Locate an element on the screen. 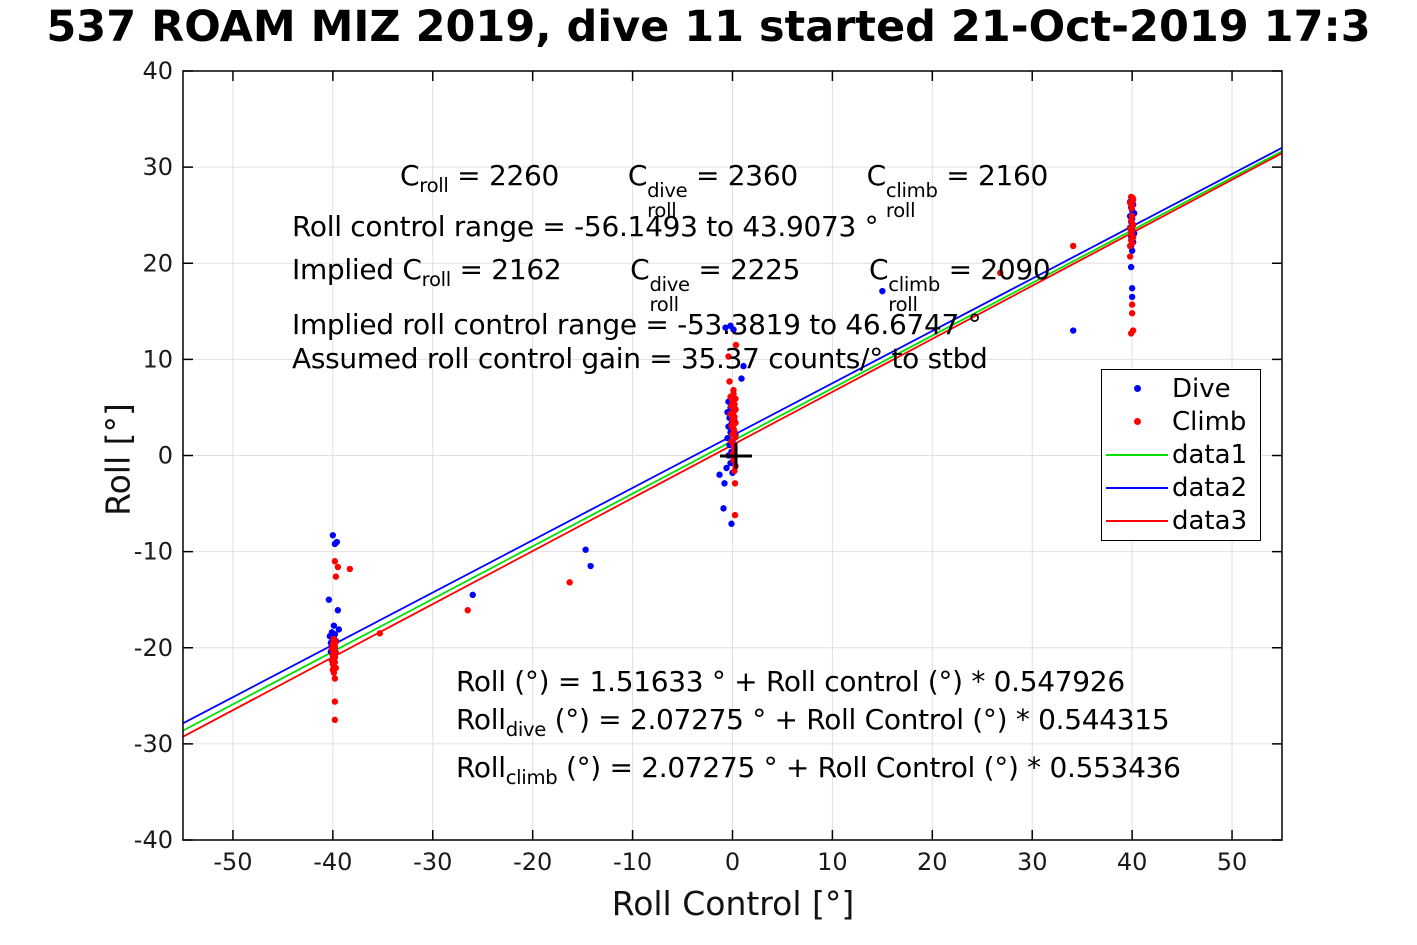 Image resolution: width=1417 pixels, height=945 pixels. legend-item-climb: Climb is located at coordinates (1181, 421).